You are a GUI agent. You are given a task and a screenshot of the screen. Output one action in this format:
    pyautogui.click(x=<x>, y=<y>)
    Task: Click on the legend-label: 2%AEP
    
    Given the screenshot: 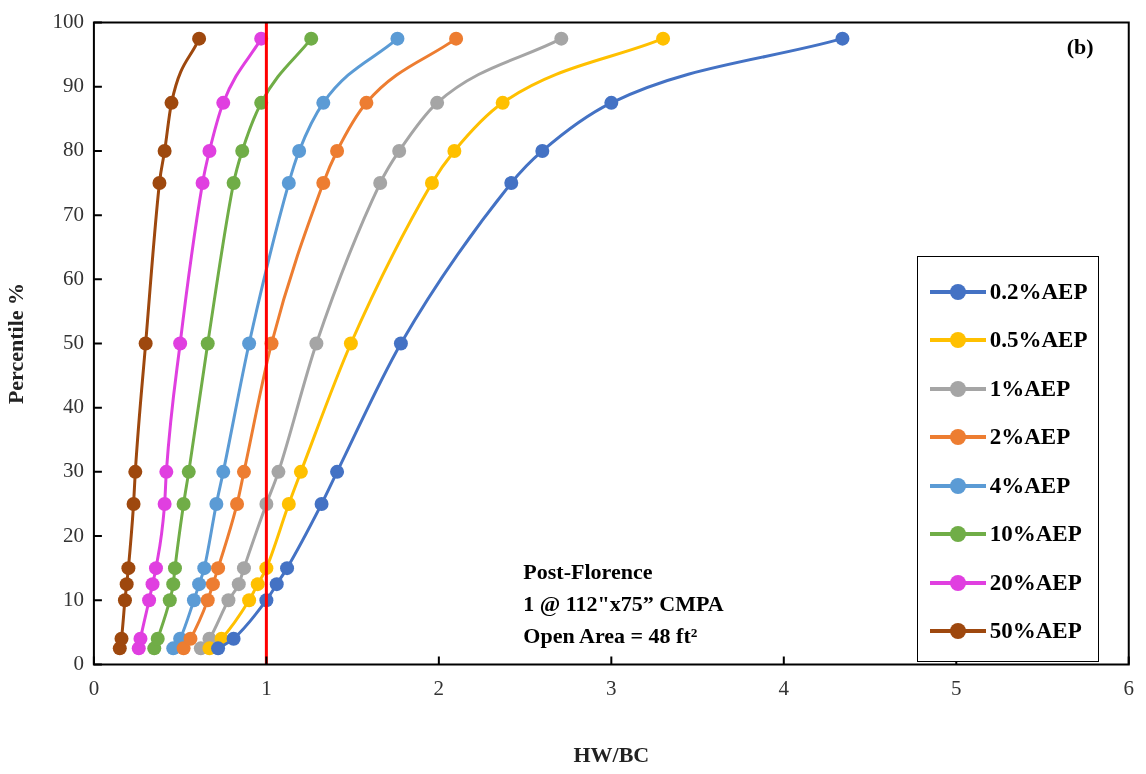 What is the action you would take?
    pyautogui.click(x=1030, y=437)
    